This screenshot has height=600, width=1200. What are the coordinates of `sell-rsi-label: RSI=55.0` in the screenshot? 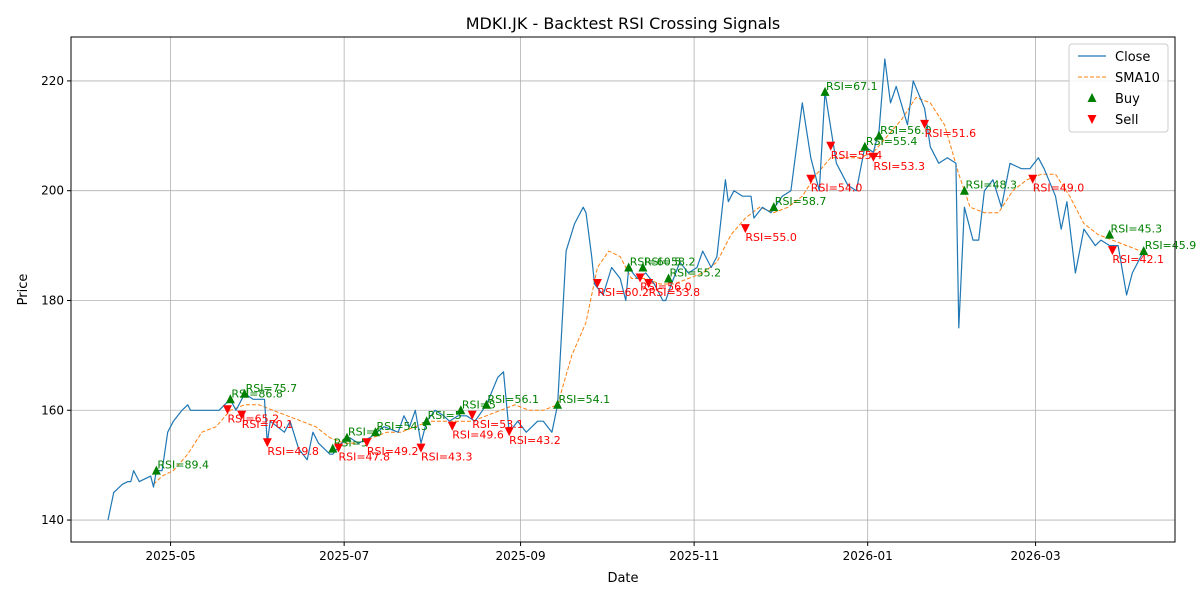 It's located at (771, 237).